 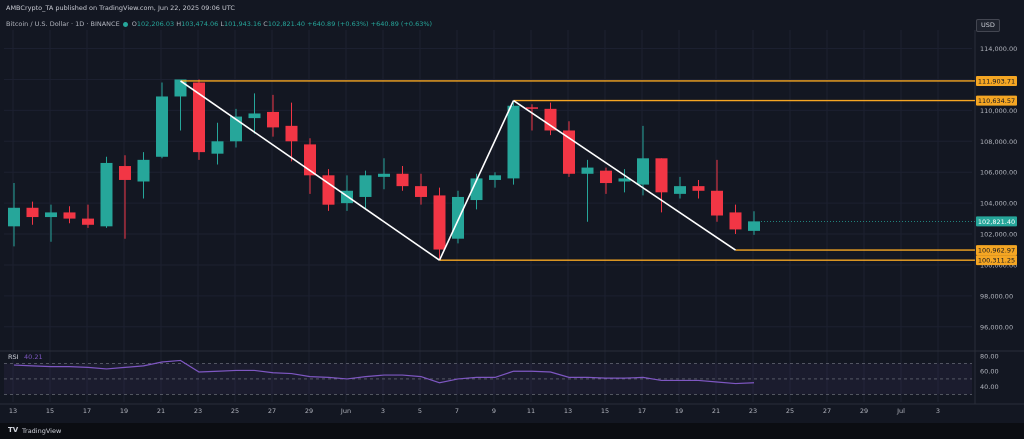 What do you see at coordinates (420, 411) in the screenshot?
I see `x-tick-label: 5` at bounding box center [420, 411].